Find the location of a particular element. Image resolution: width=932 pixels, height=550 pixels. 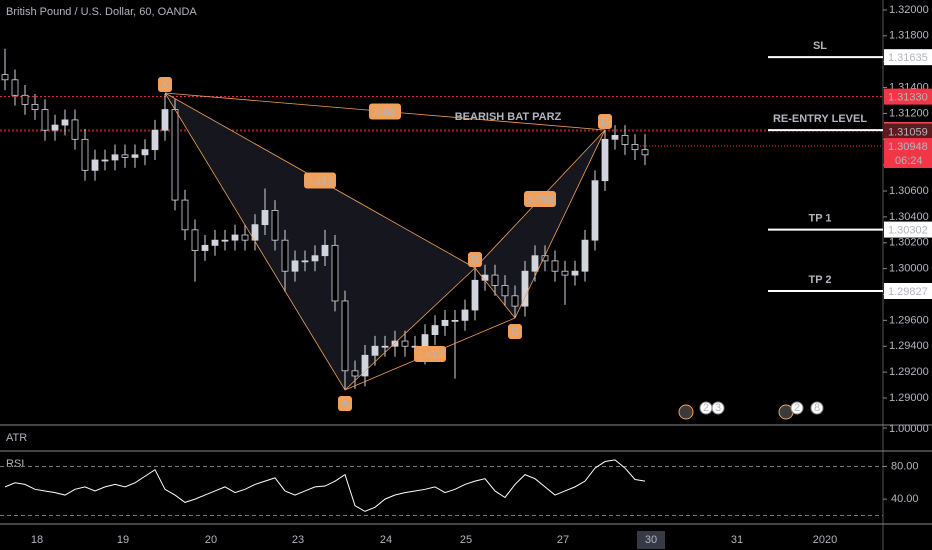

ratio-label: 1.412 is located at coordinates (430, 355).